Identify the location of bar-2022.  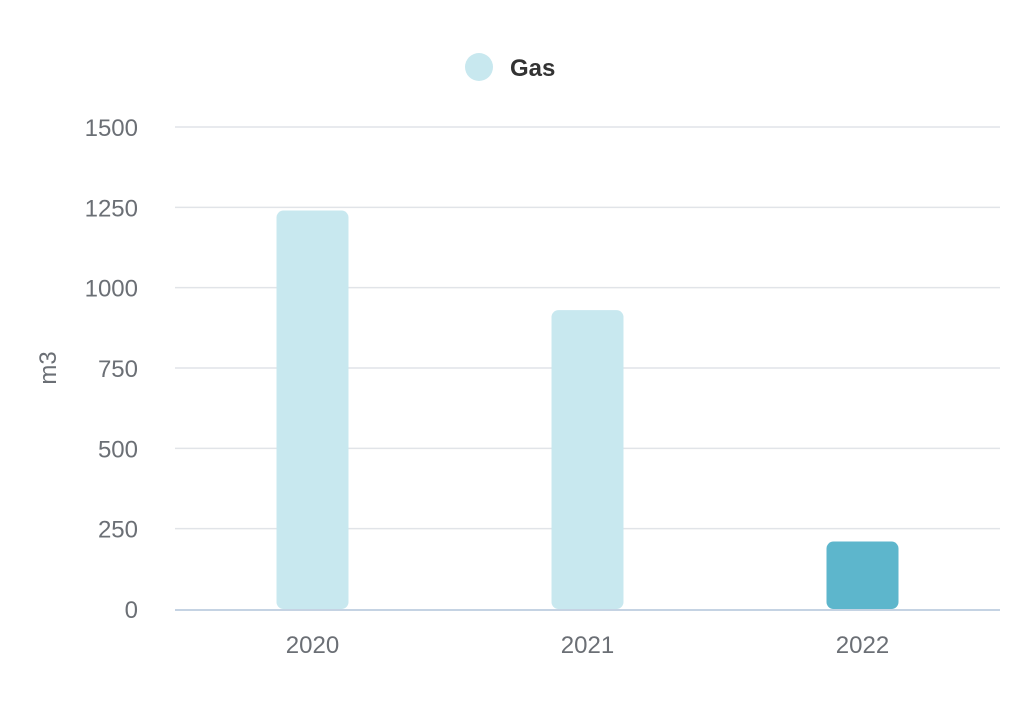
(862, 575).